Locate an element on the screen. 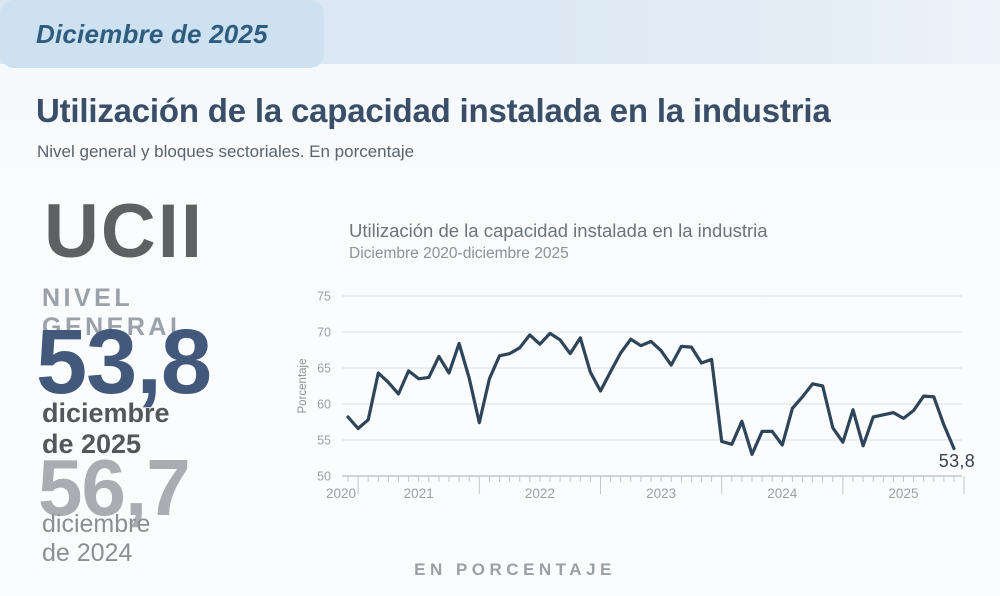 This screenshot has height=596, width=1000. x-year-label: 2025 is located at coordinates (903, 493).